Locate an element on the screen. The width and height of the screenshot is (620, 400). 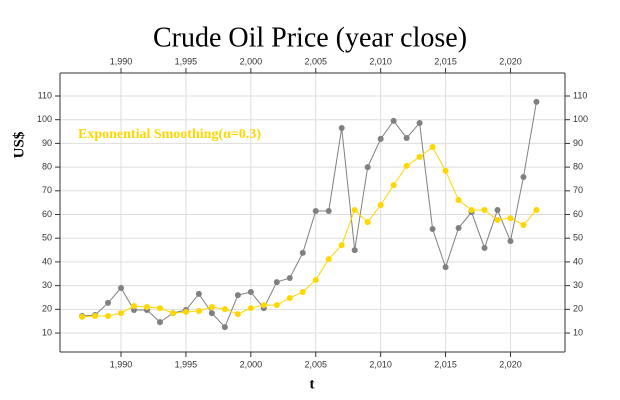
legend-label: Exponential Smoothing(α=0.3) is located at coordinates (169, 134).